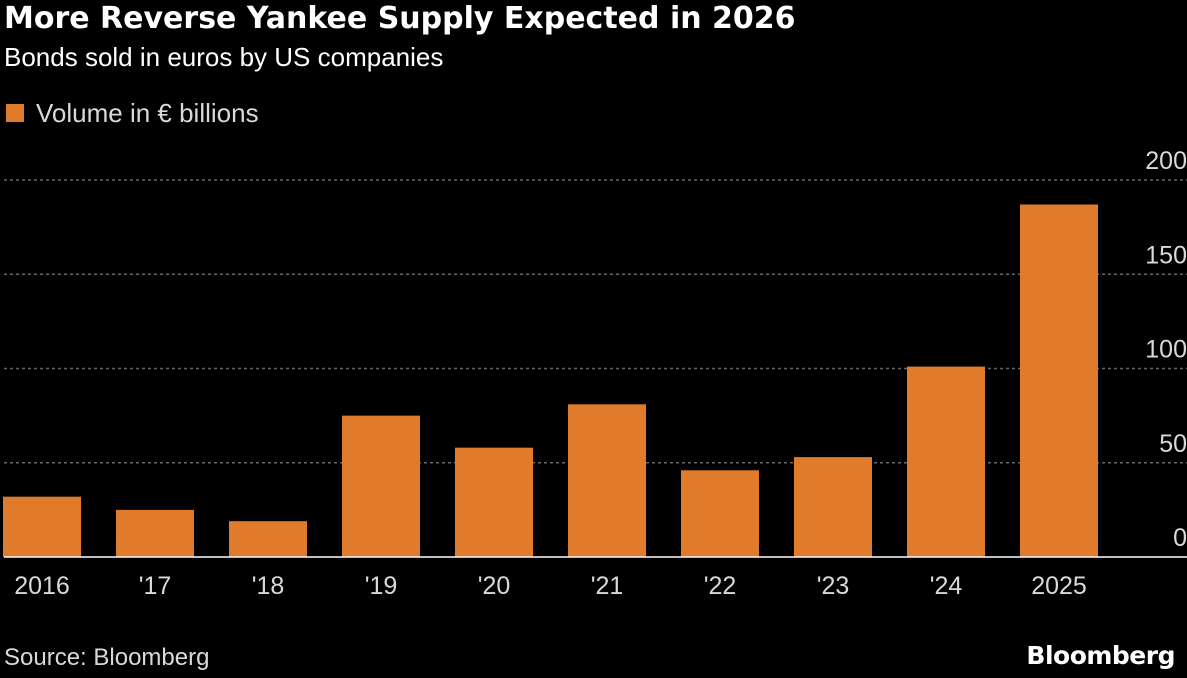 The height and width of the screenshot is (678, 1187). Describe the element at coordinates (1173, 444) in the screenshot. I see `y-tick-label: 50` at that location.